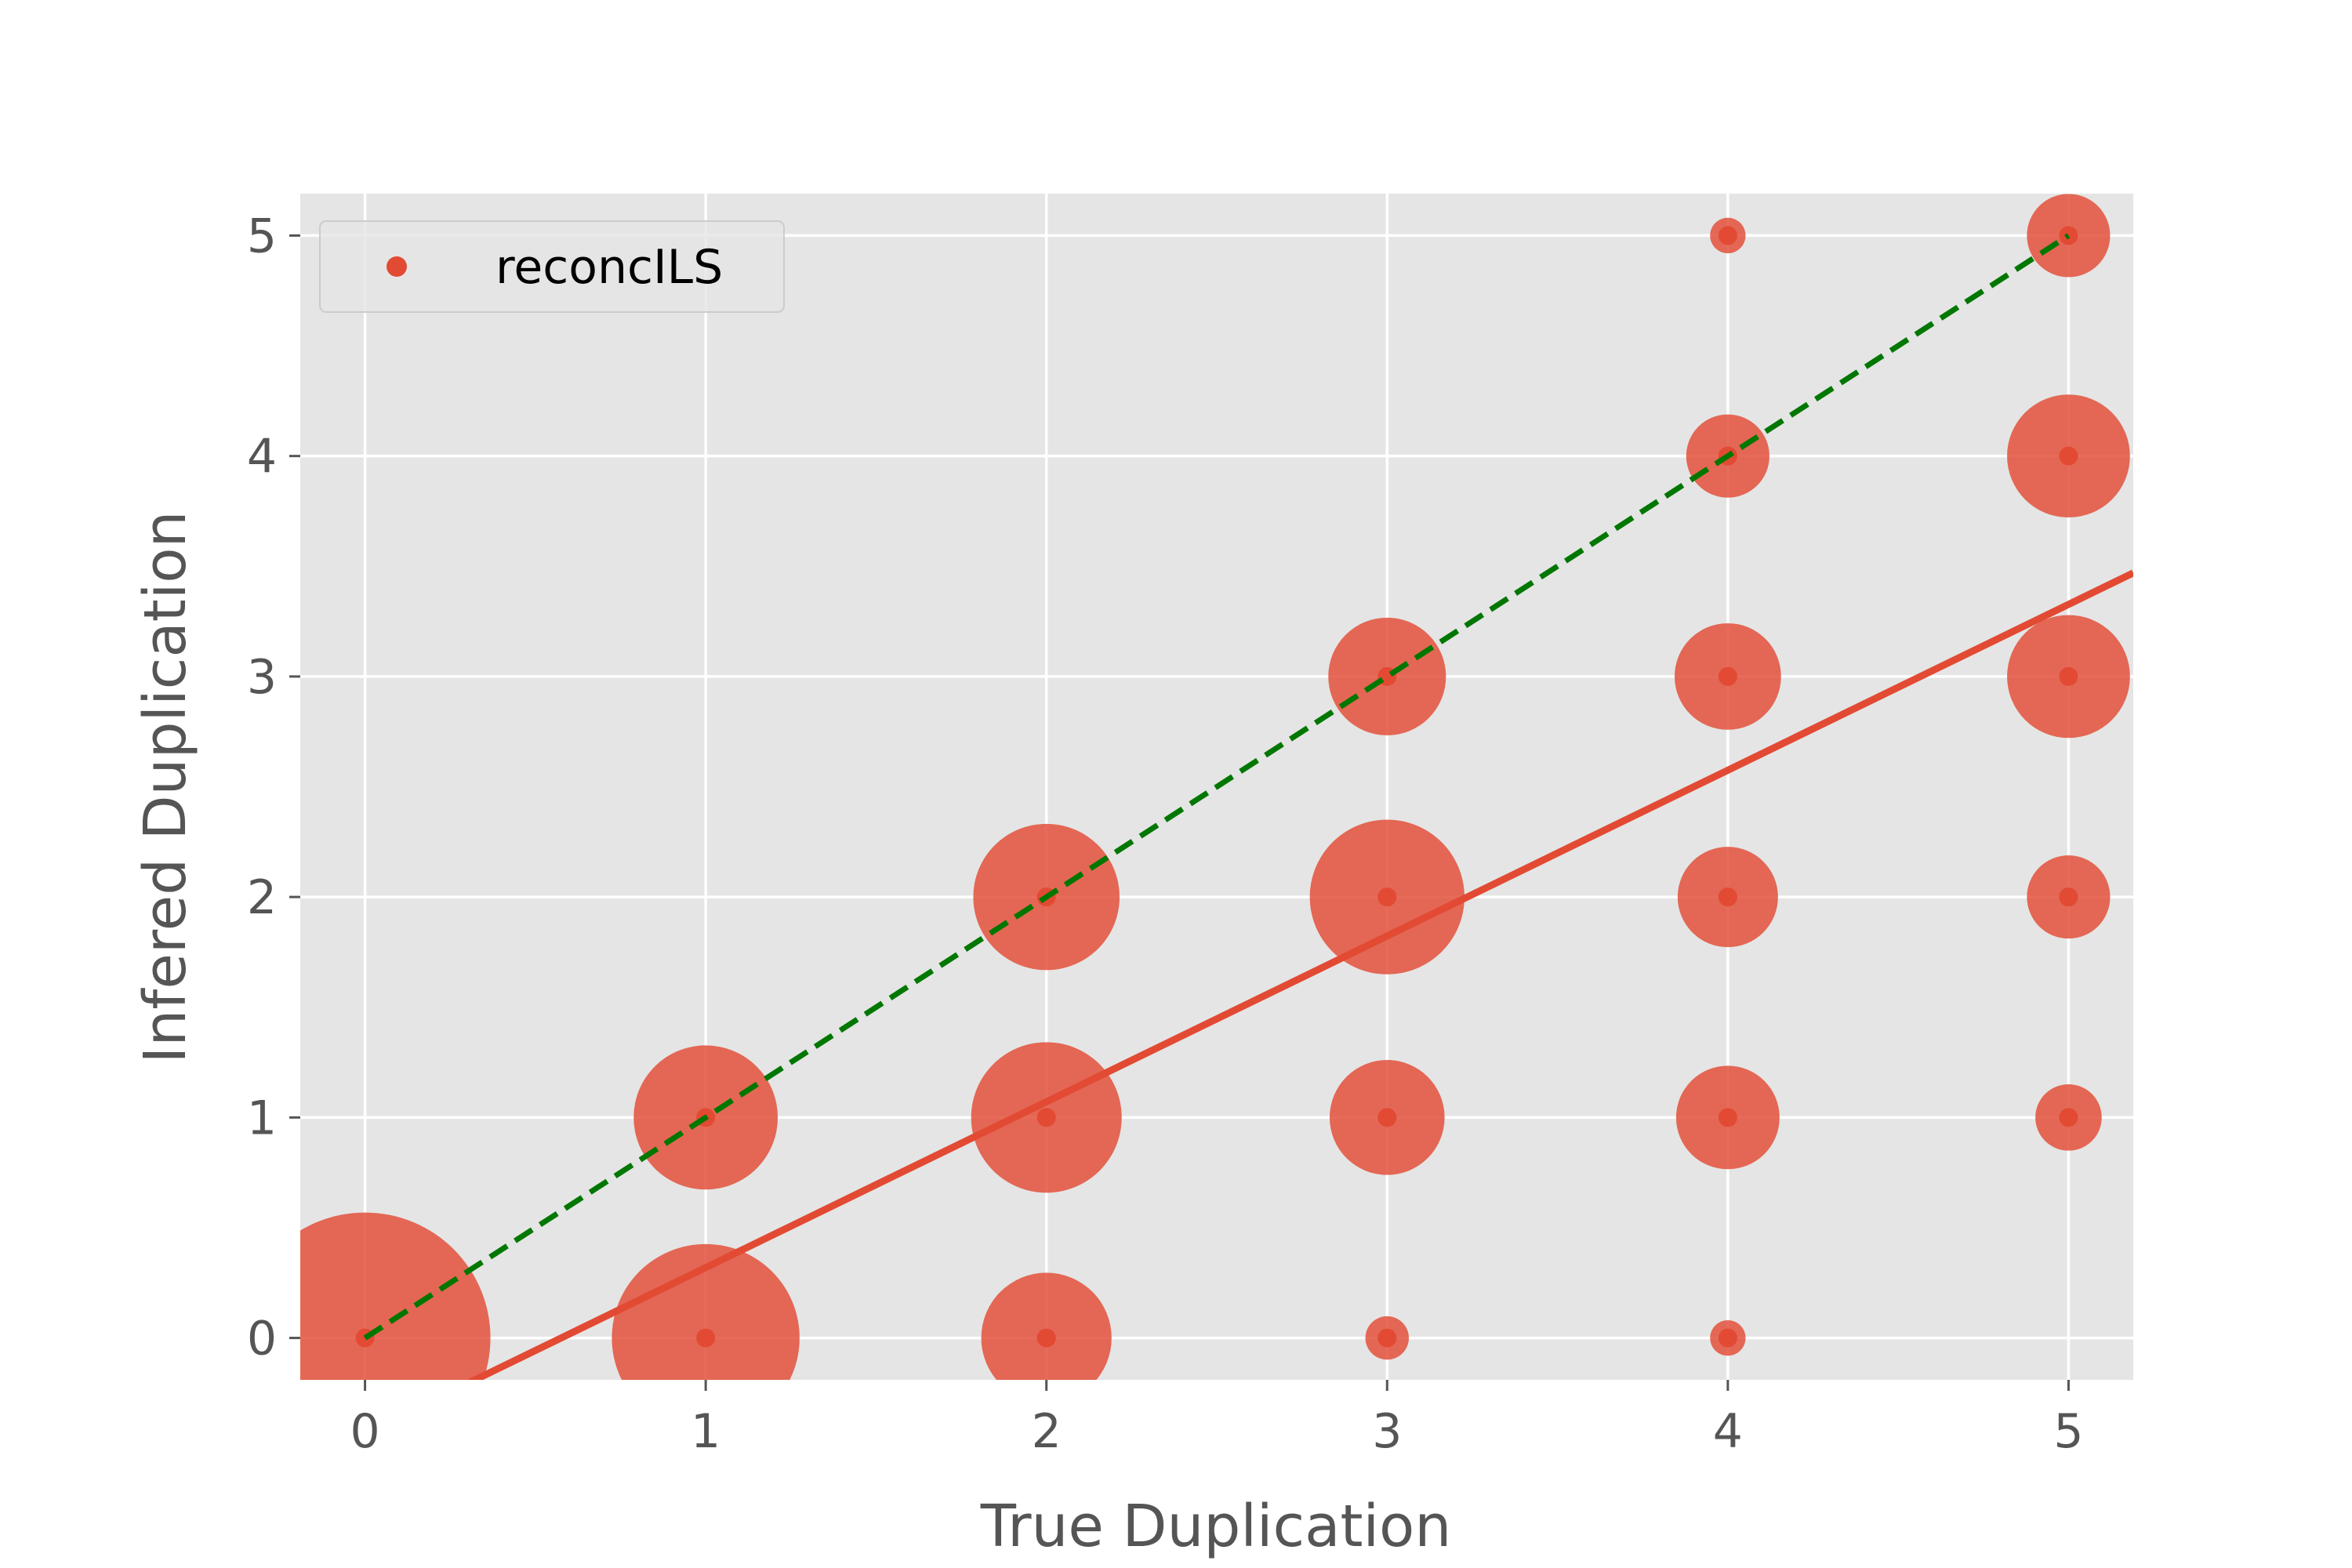 Image resolution: width=2352 pixels, height=1568 pixels. I want to click on legend-label: reconcILS, so click(609, 267).